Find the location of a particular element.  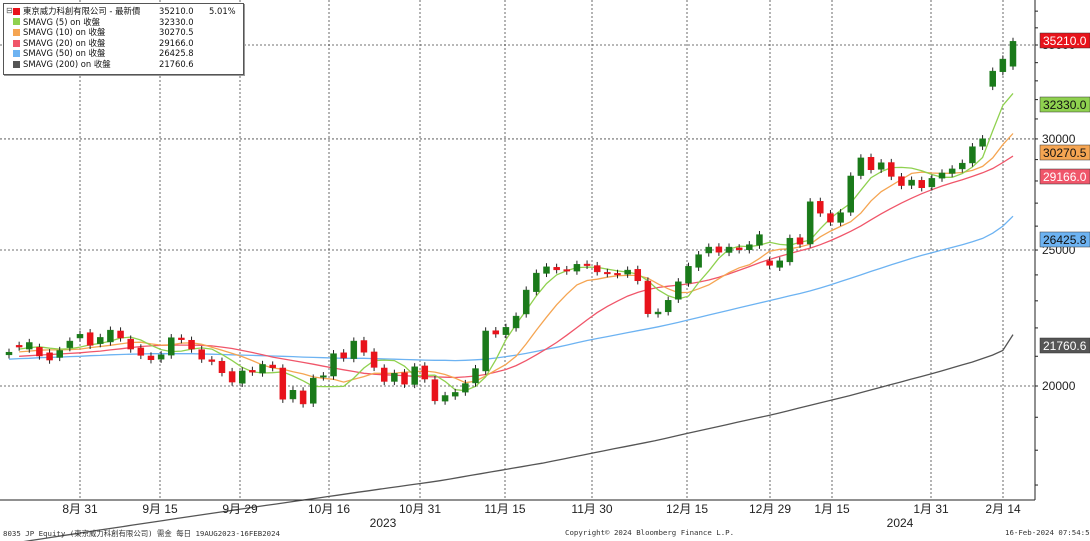

legend-entry: SMAVG (20) on 收盤 29166.0 is located at coordinates (123, 43).